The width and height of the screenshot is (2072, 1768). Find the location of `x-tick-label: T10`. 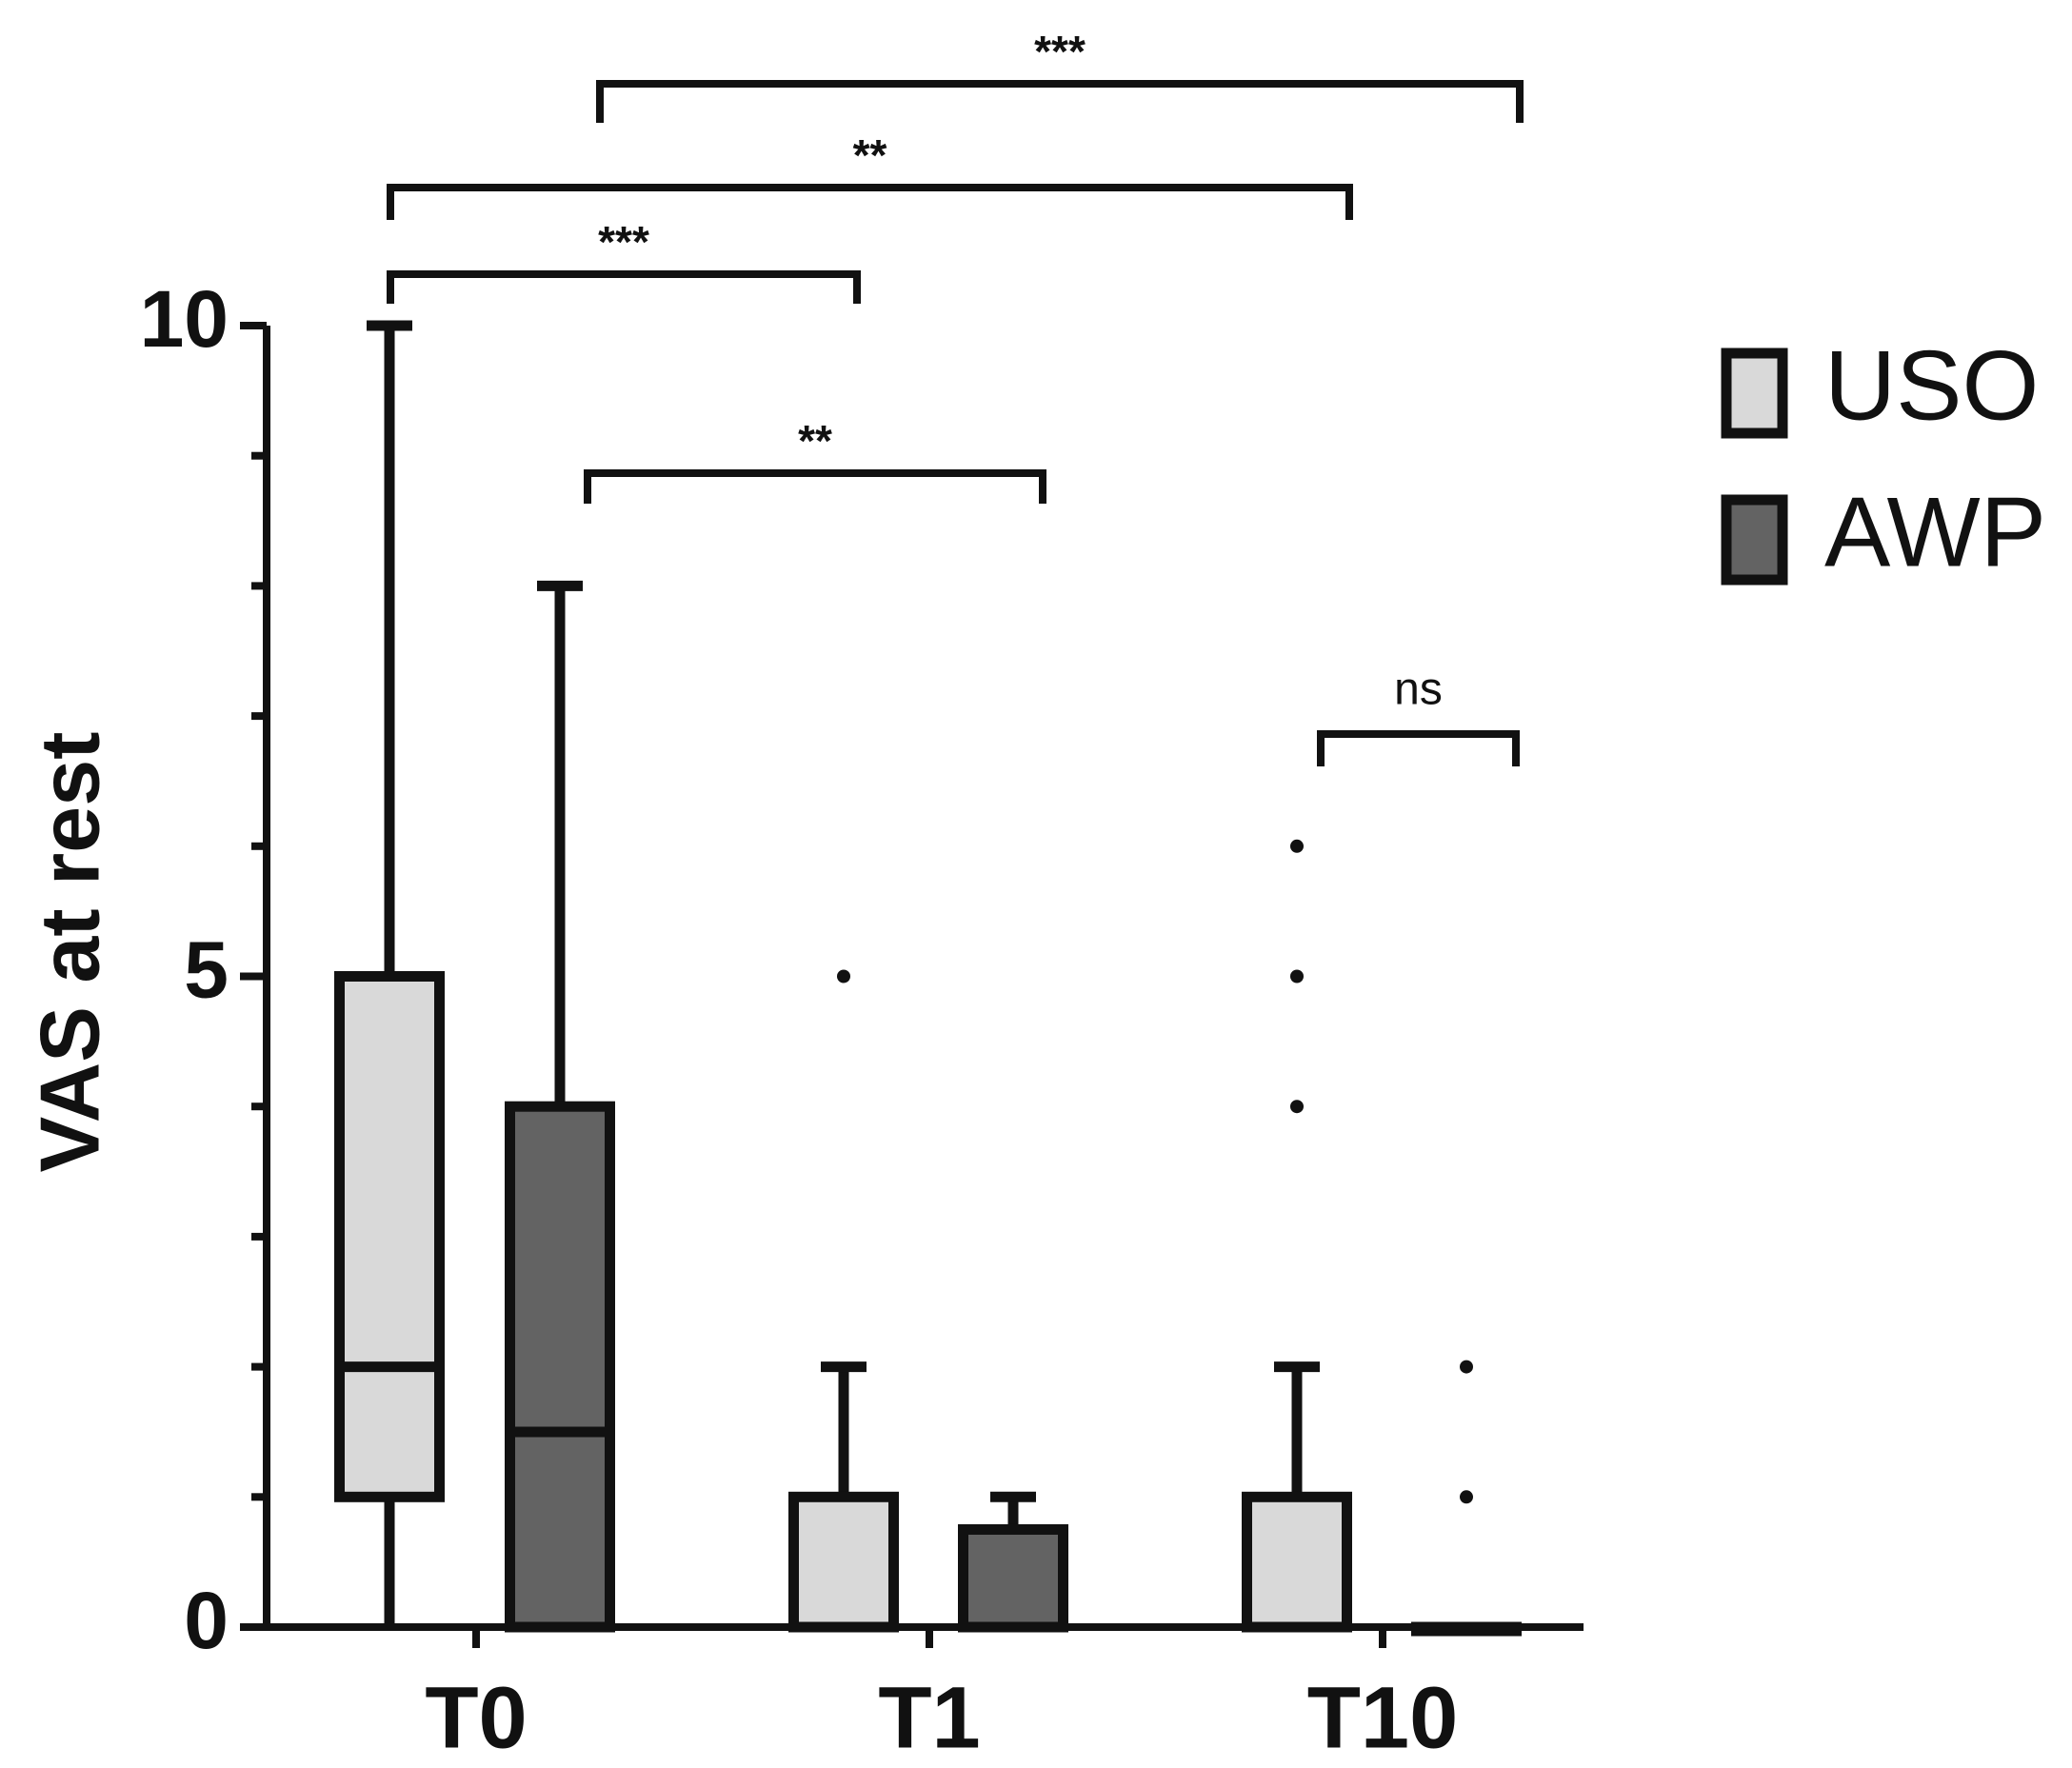

x-tick-label: T10 is located at coordinates (1383, 1717).